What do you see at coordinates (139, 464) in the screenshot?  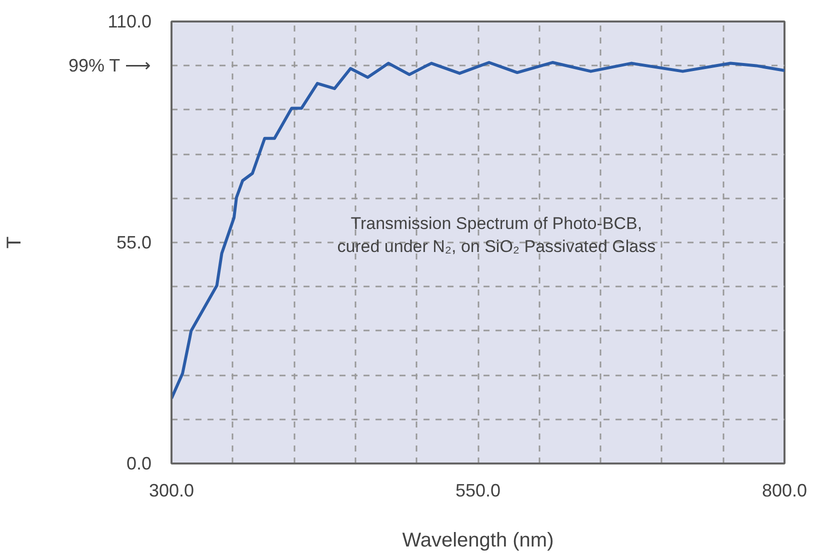 I see `y-tick-label: 0.0` at bounding box center [139, 464].